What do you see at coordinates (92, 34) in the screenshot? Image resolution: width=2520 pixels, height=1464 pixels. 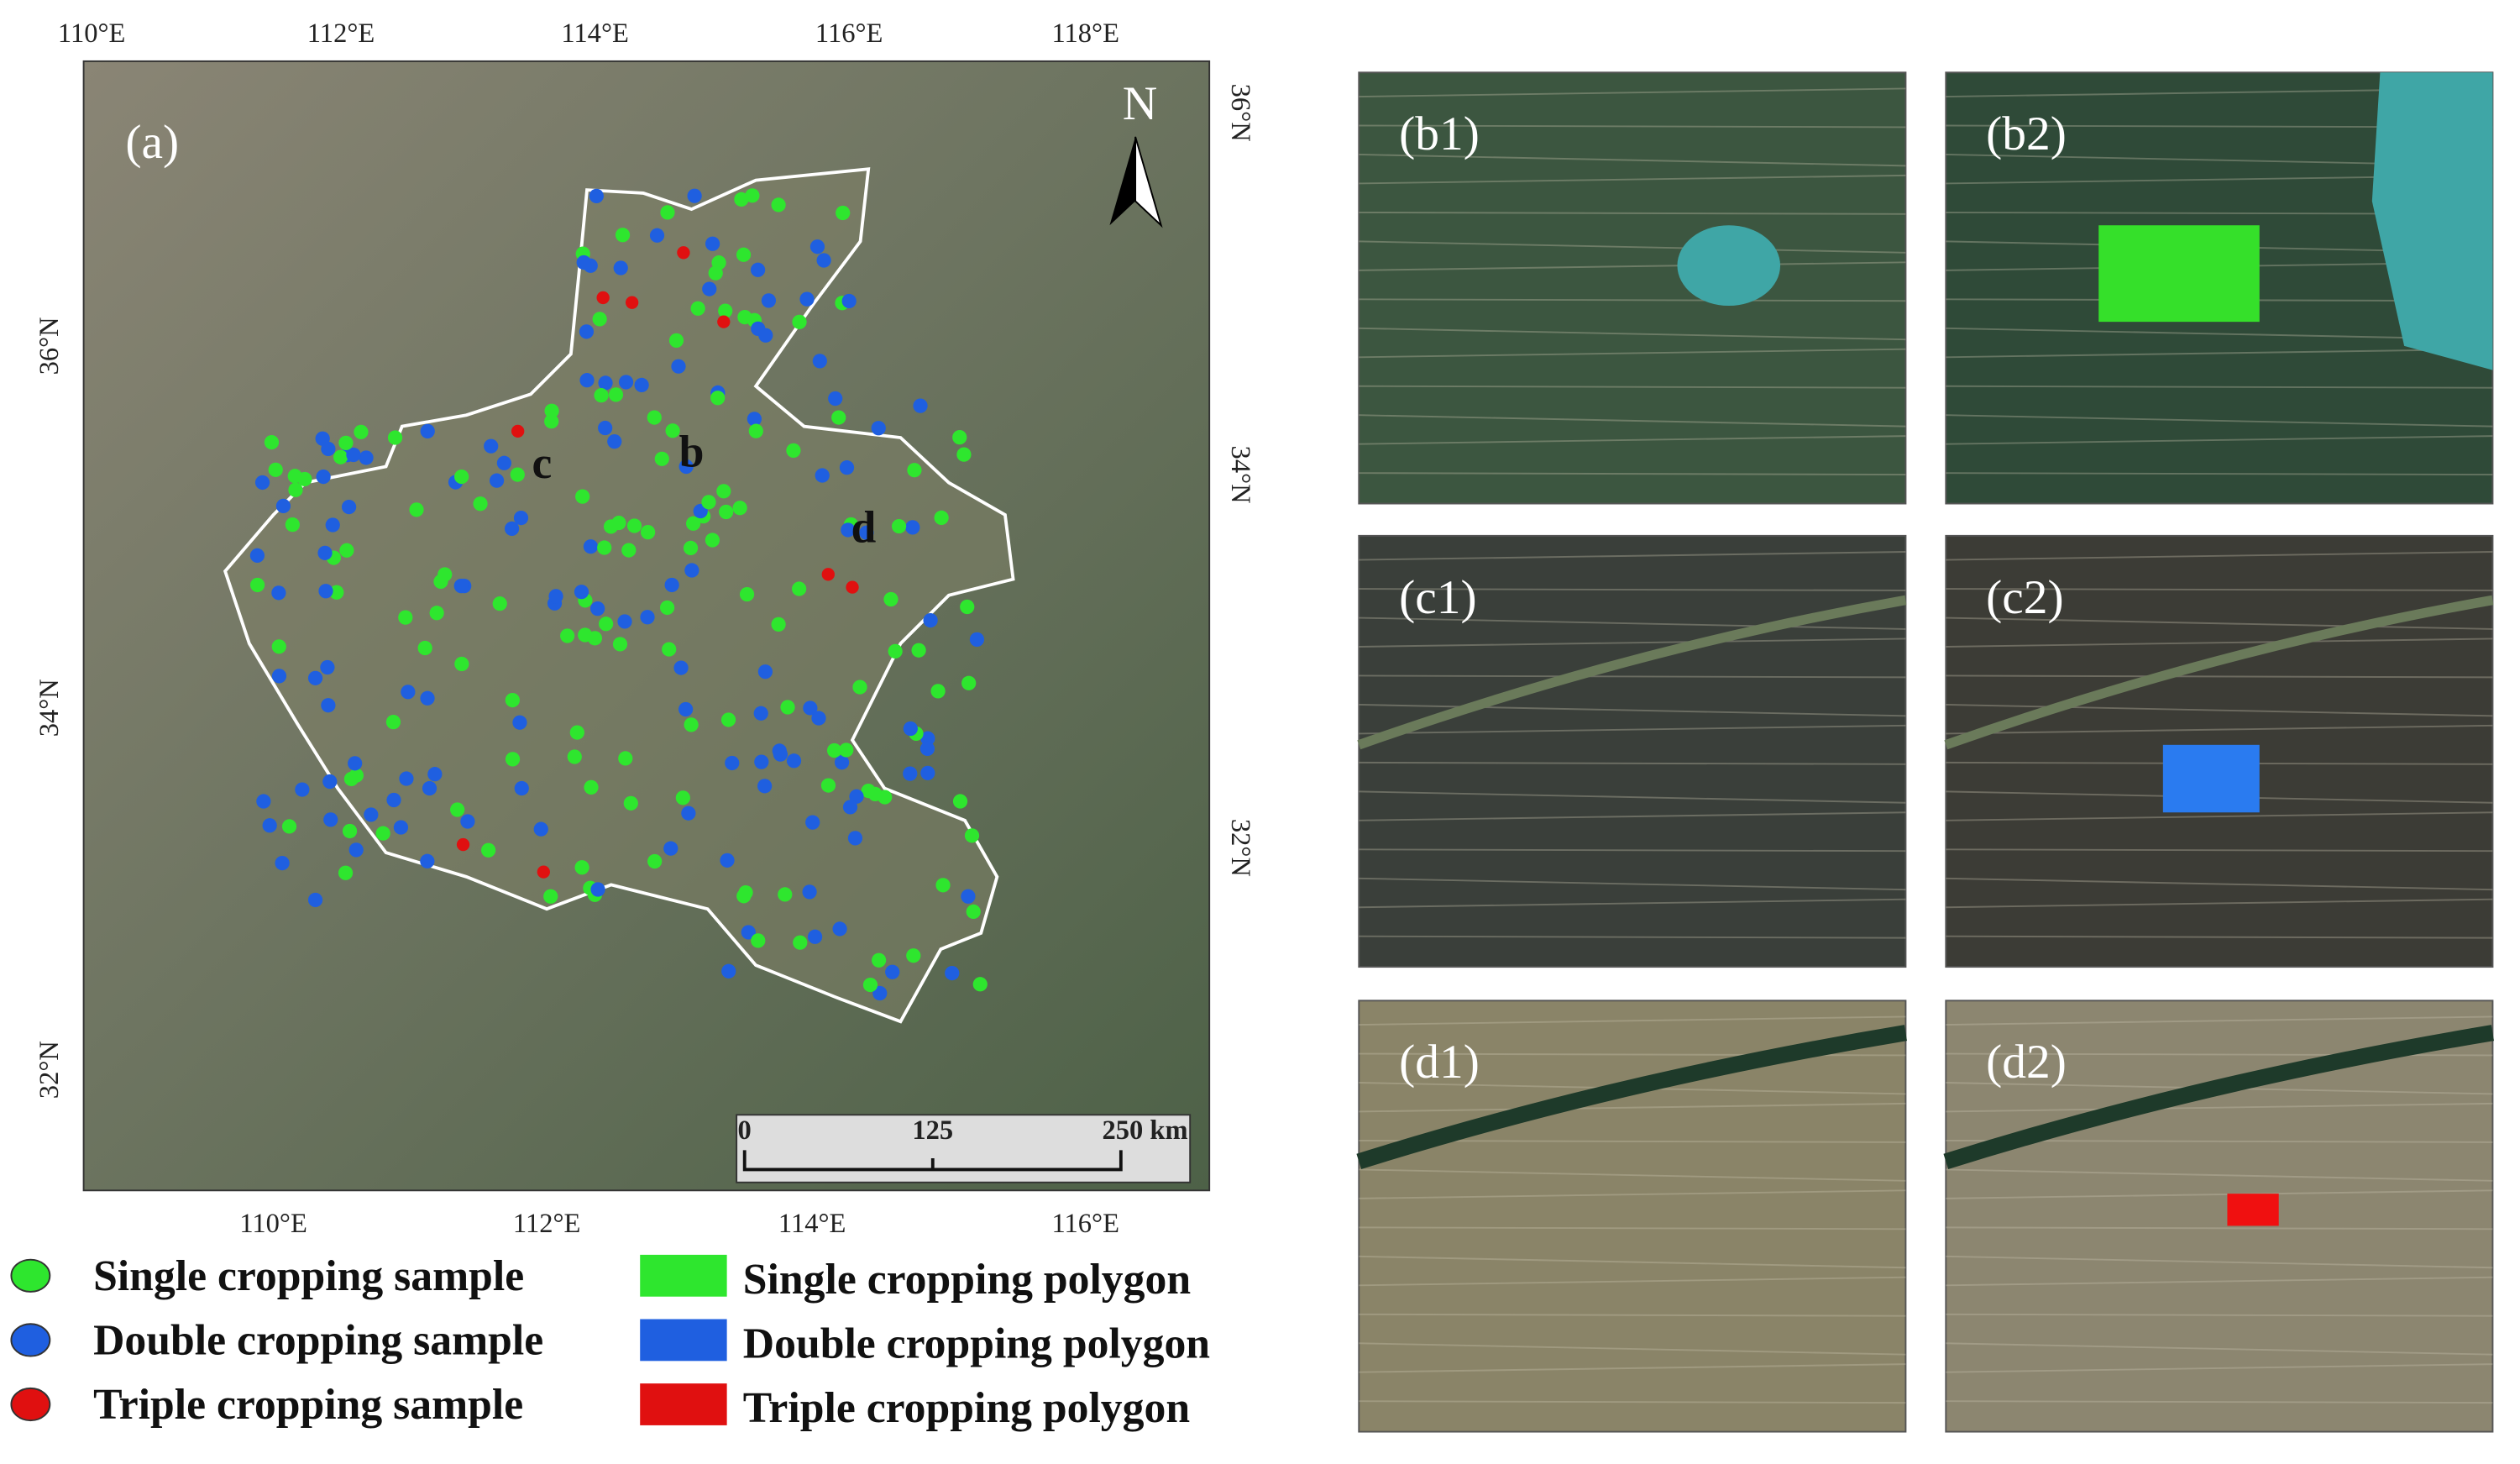 I see `top-tick-label: 110°E` at bounding box center [92, 34].